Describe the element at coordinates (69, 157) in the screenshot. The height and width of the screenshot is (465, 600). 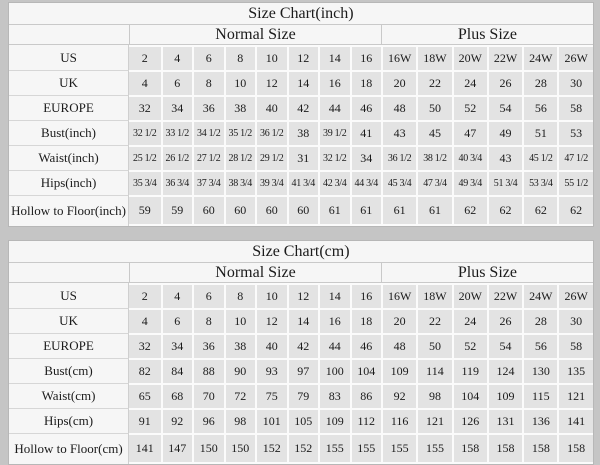
I see `row-label: Waist(inch)` at that location.